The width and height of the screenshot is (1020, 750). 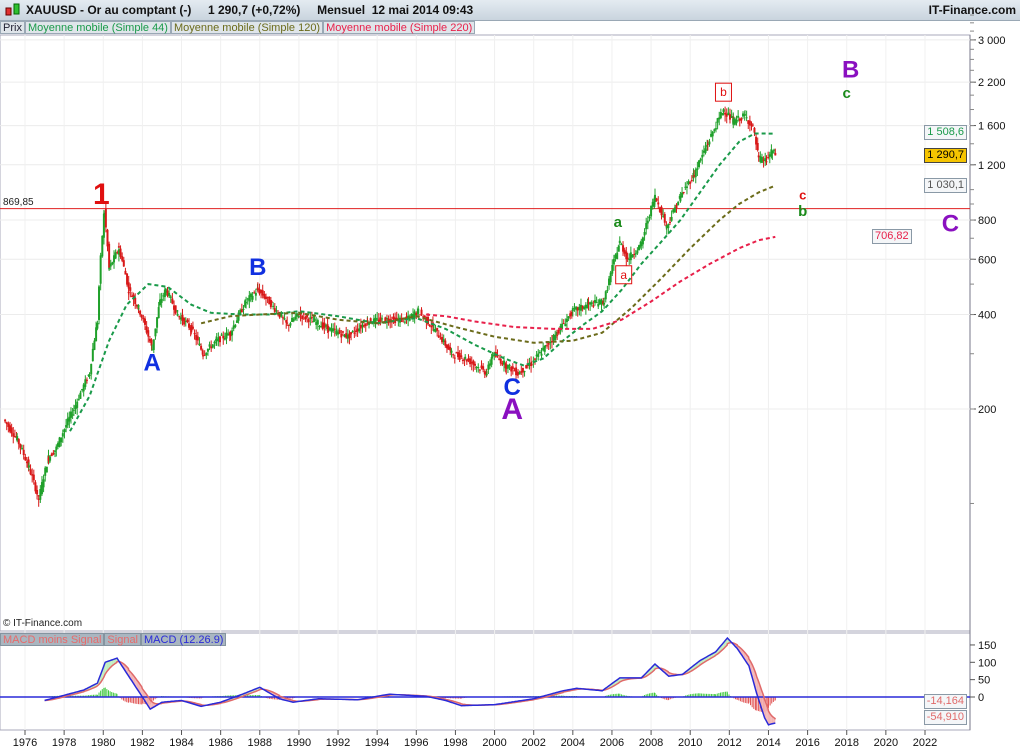 What do you see at coordinates (12, 27) in the screenshot?
I see `legend-price: Prix` at bounding box center [12, 27].